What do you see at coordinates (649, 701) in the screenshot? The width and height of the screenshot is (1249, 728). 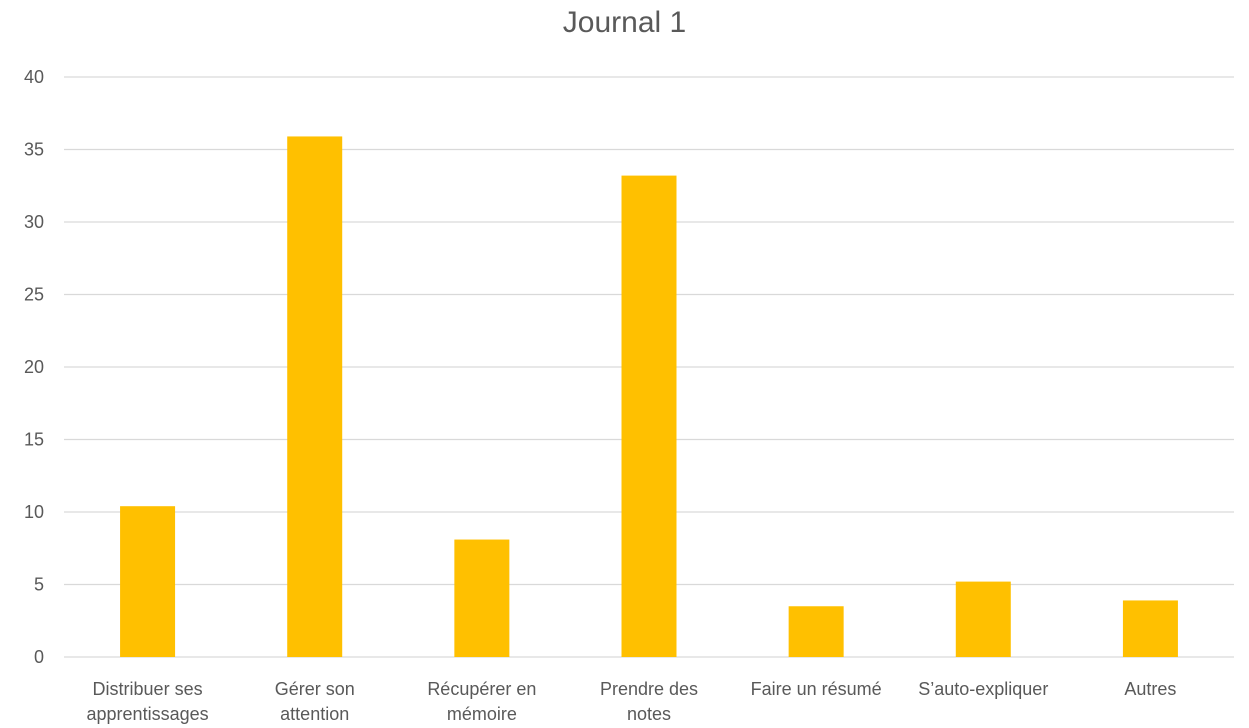 I see `x-category-label: Prendre des notes` at bounding box center [649, 701].